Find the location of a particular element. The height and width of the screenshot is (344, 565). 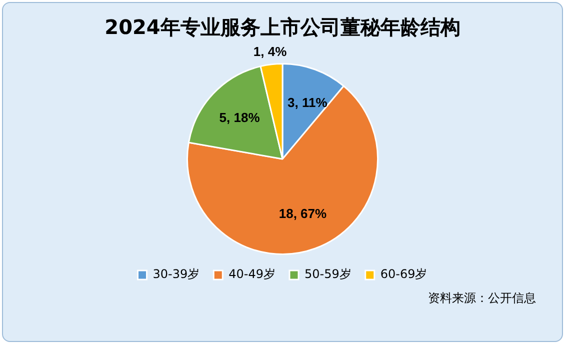

legend-label: 30-39岁 is located at coordinates (176, 274).